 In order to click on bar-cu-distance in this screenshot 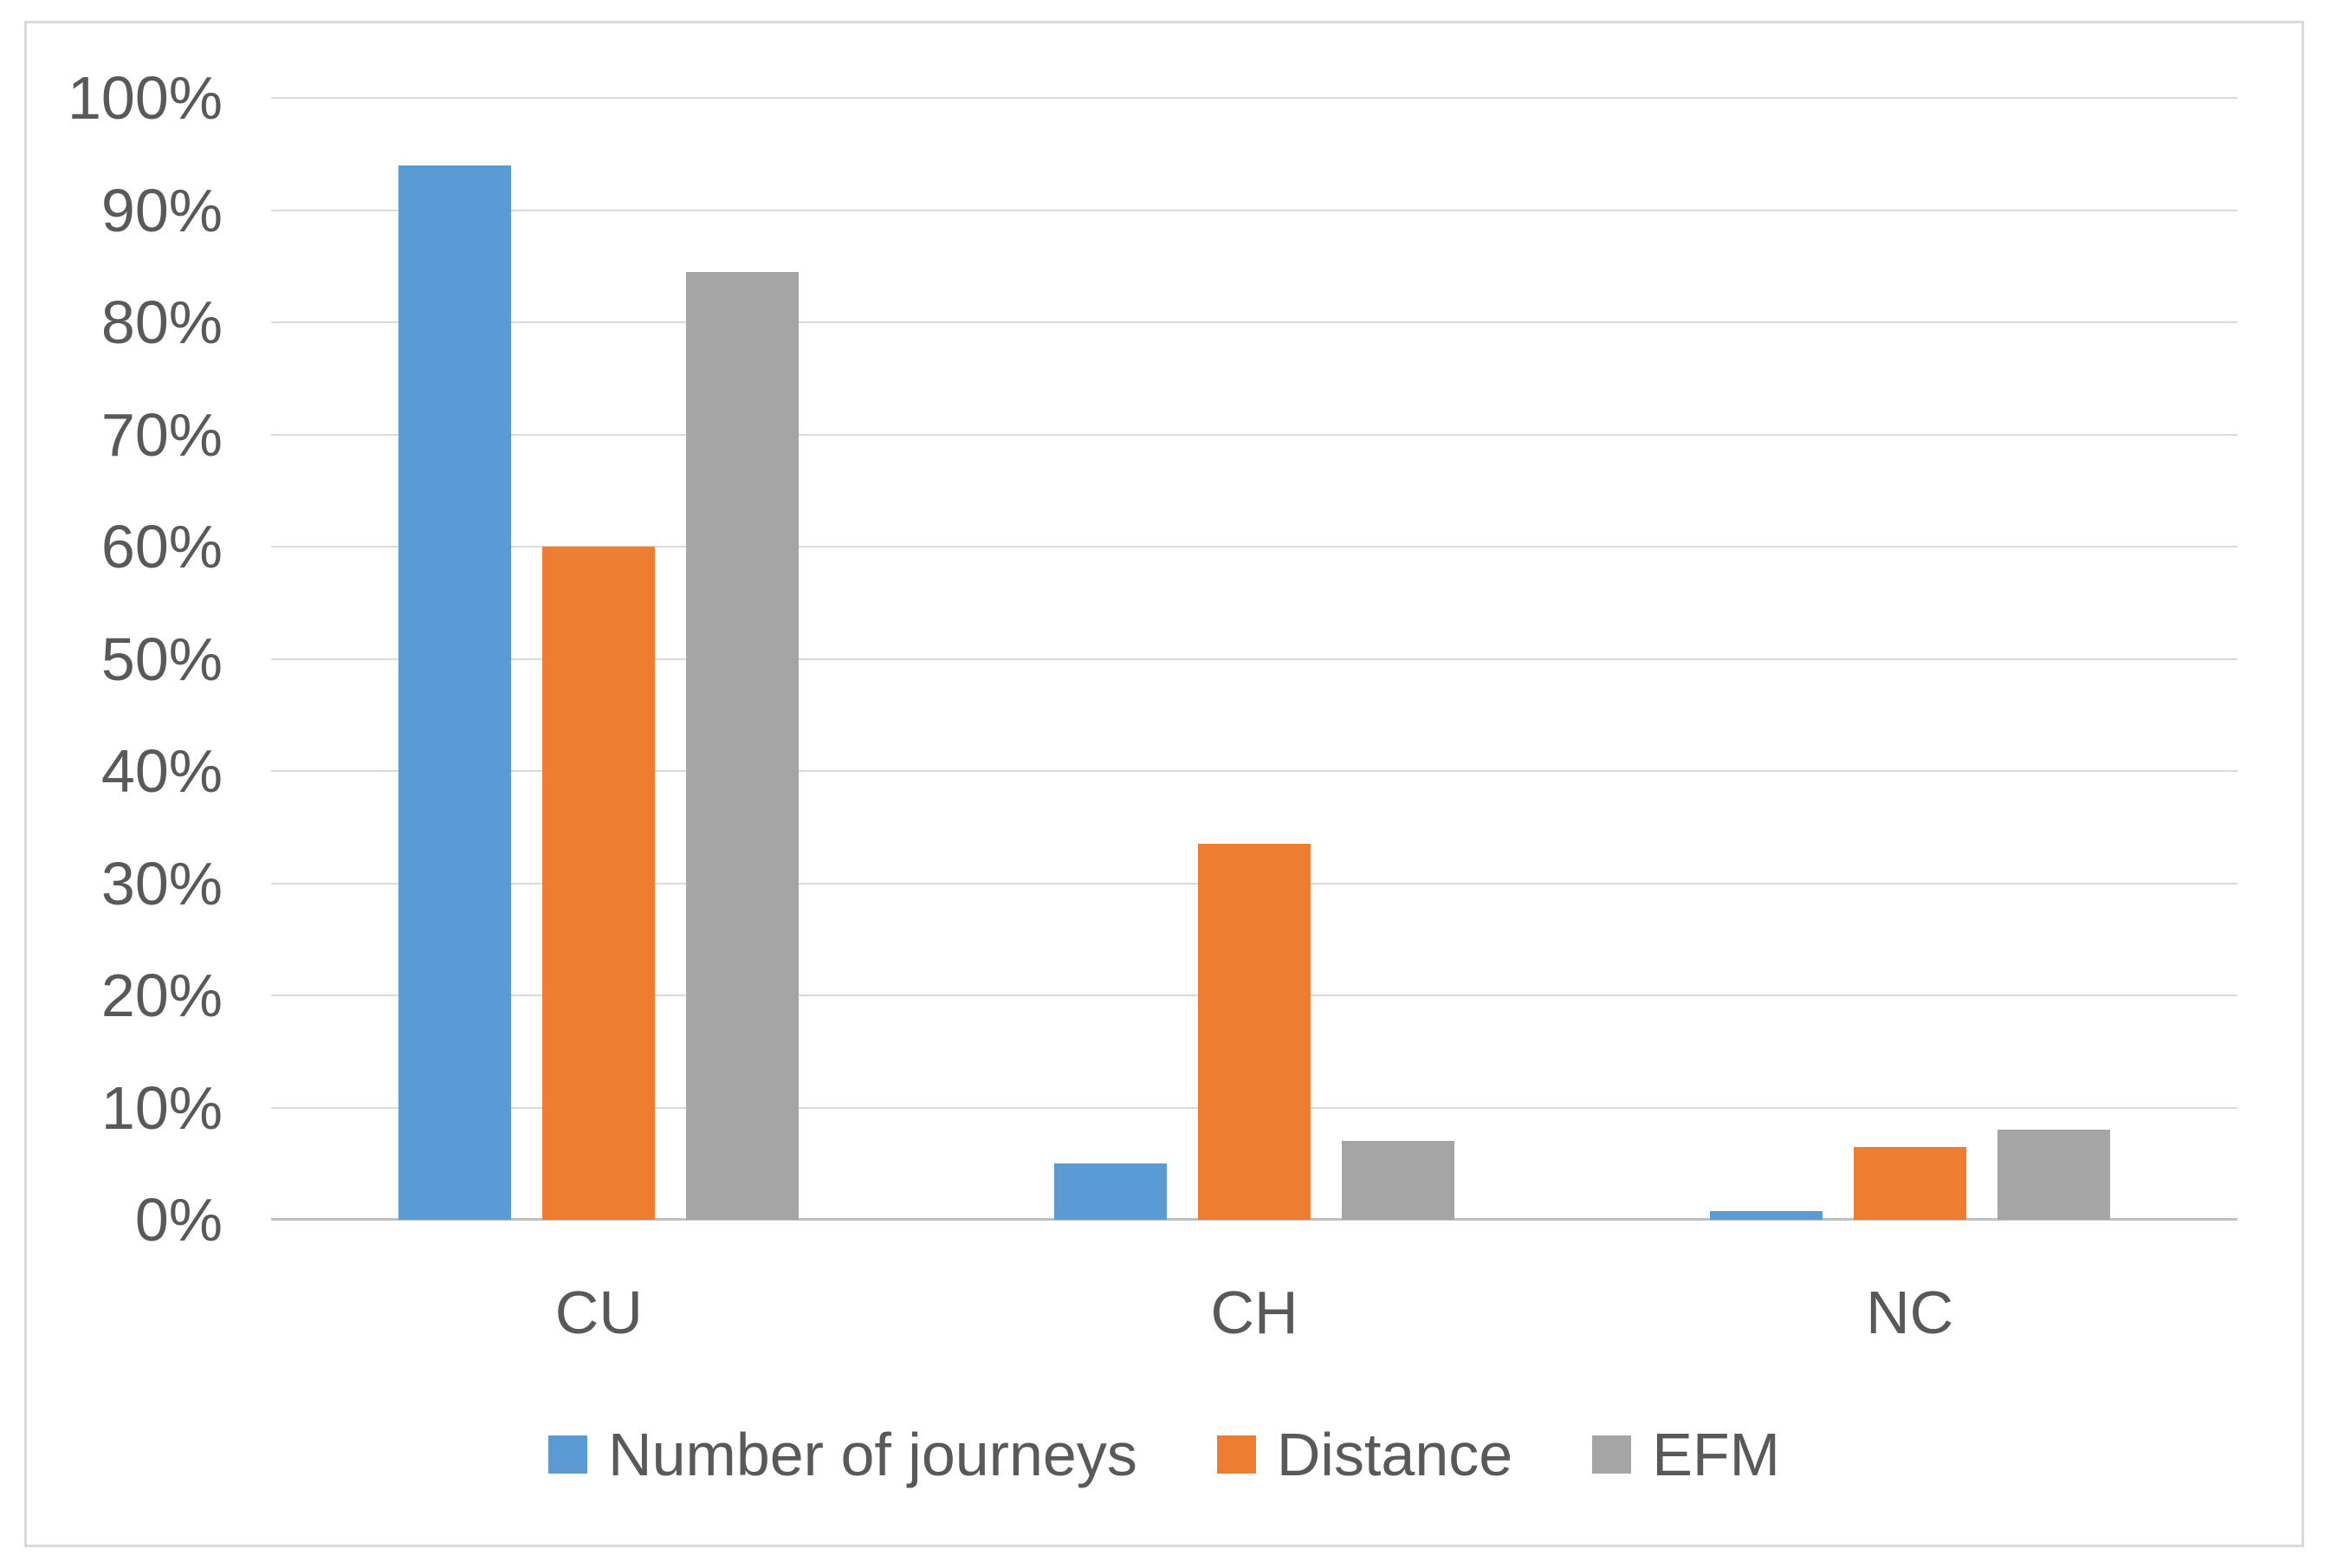, I will do `click(599, 883)`.